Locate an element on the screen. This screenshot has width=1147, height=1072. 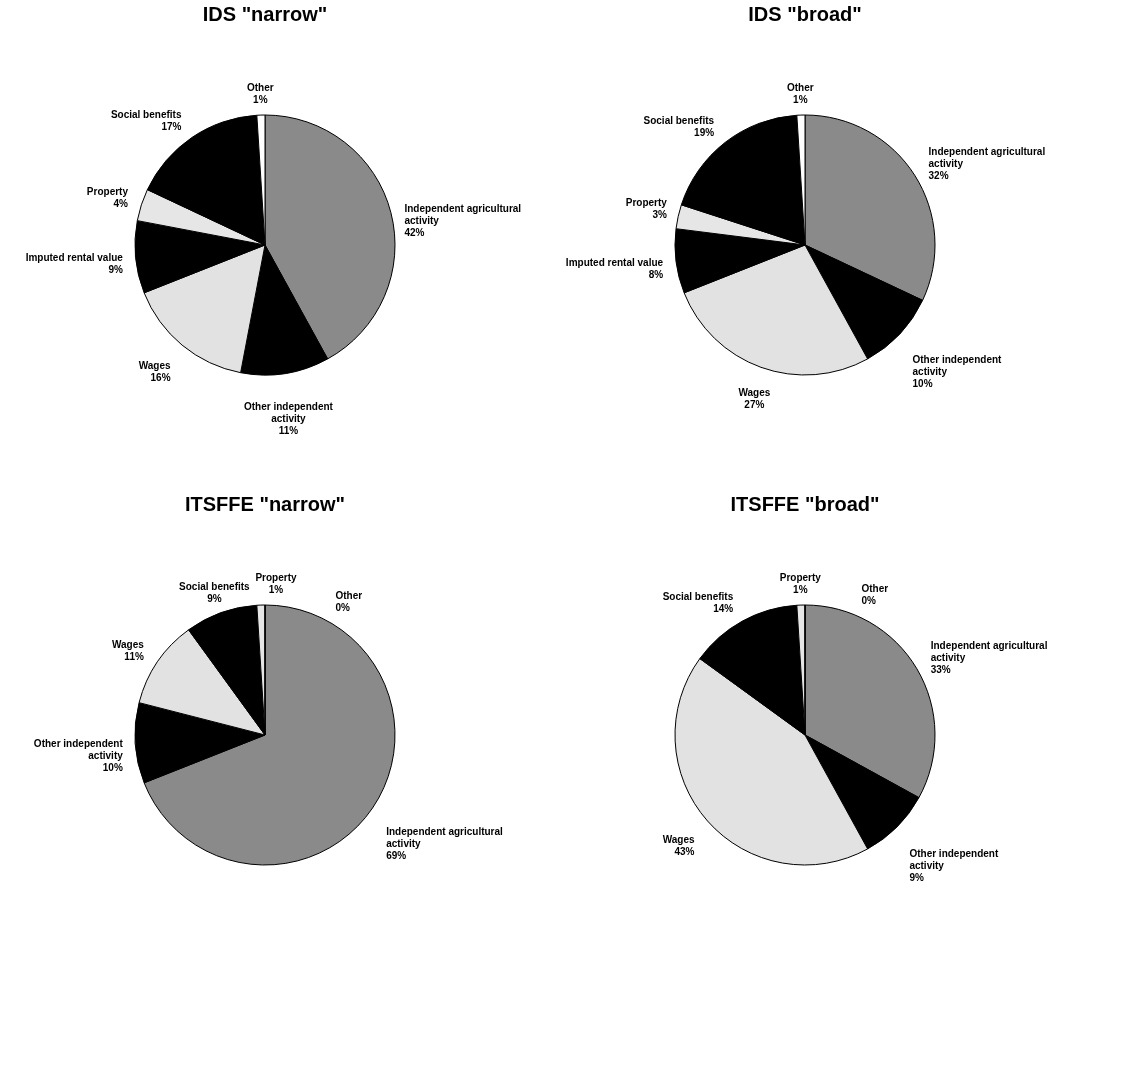
data-label: 33% is located at coordinates (940, 670).